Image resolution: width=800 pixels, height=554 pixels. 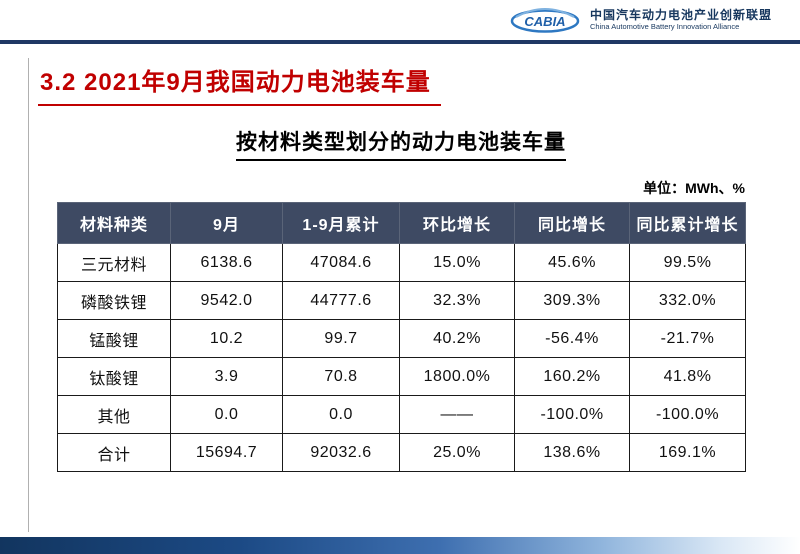 What do you see at coordinates (226, 376) in the screenshot?
I see `table-cell: 3.9` at bounding box center [226, 376].